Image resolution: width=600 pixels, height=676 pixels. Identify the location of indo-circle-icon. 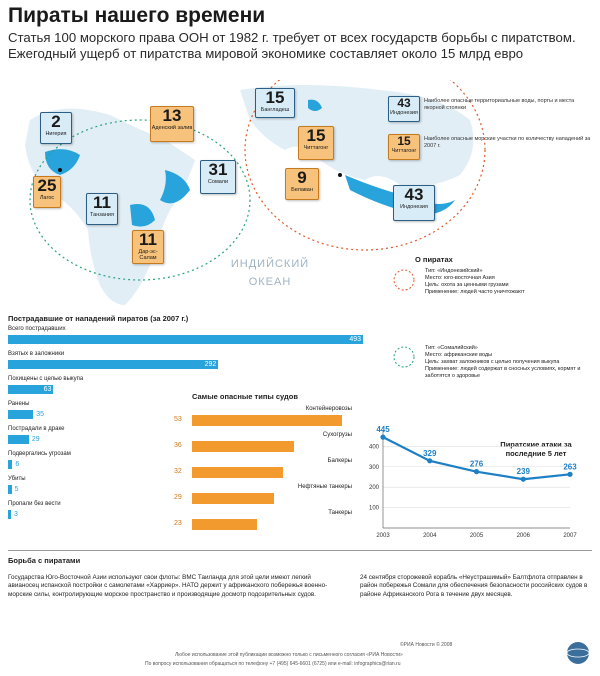
(404, 280).